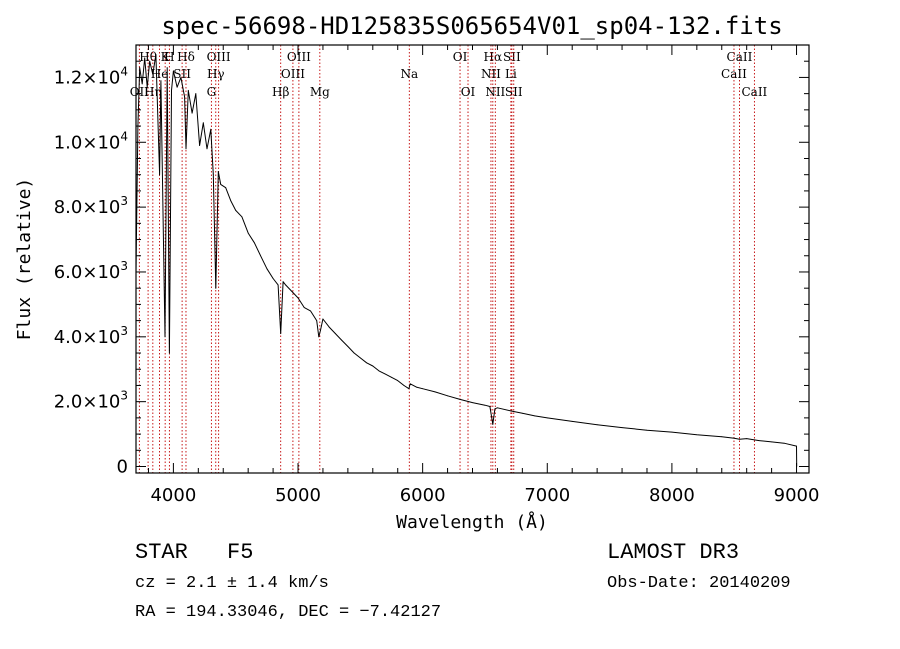 The height and width of the screenshot is (649, 900). Describe the element at coordinates (232, 583) in the screenshot. I see `redshift-text: cz = 2.1 ± 1.4 km/s` at that location.